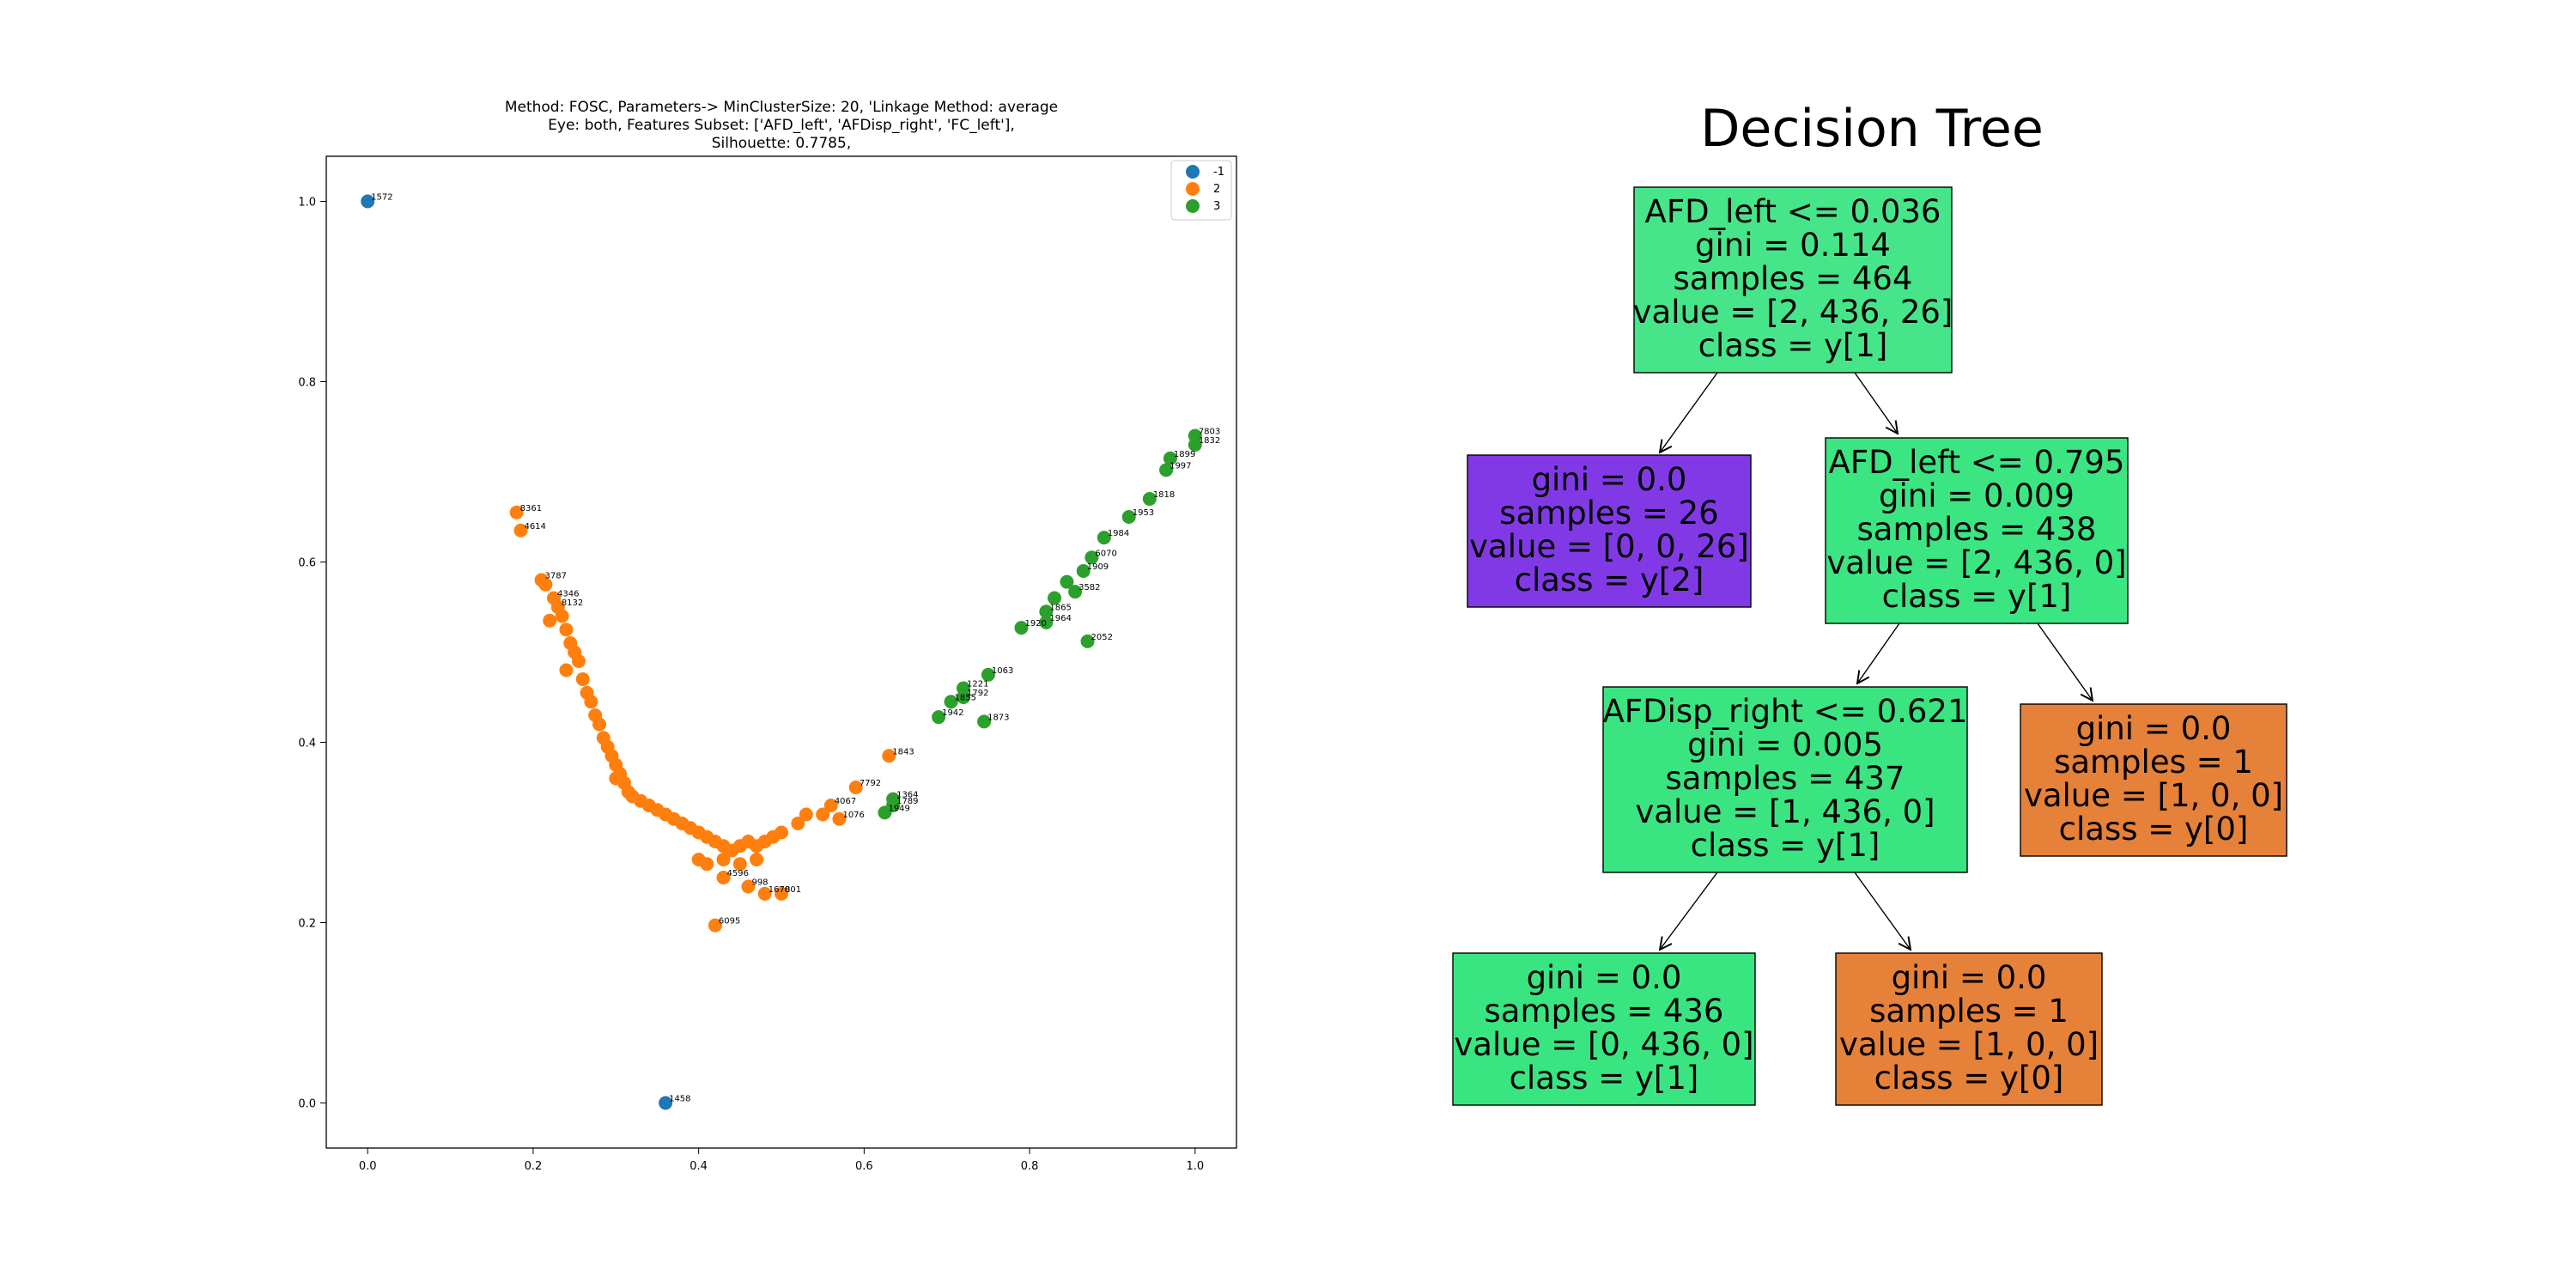  What do you see at coordinates (1793, 246) in the screenshot?
I see `tree-node-line: gini = 0.114` at bounding box center [1793, 246].